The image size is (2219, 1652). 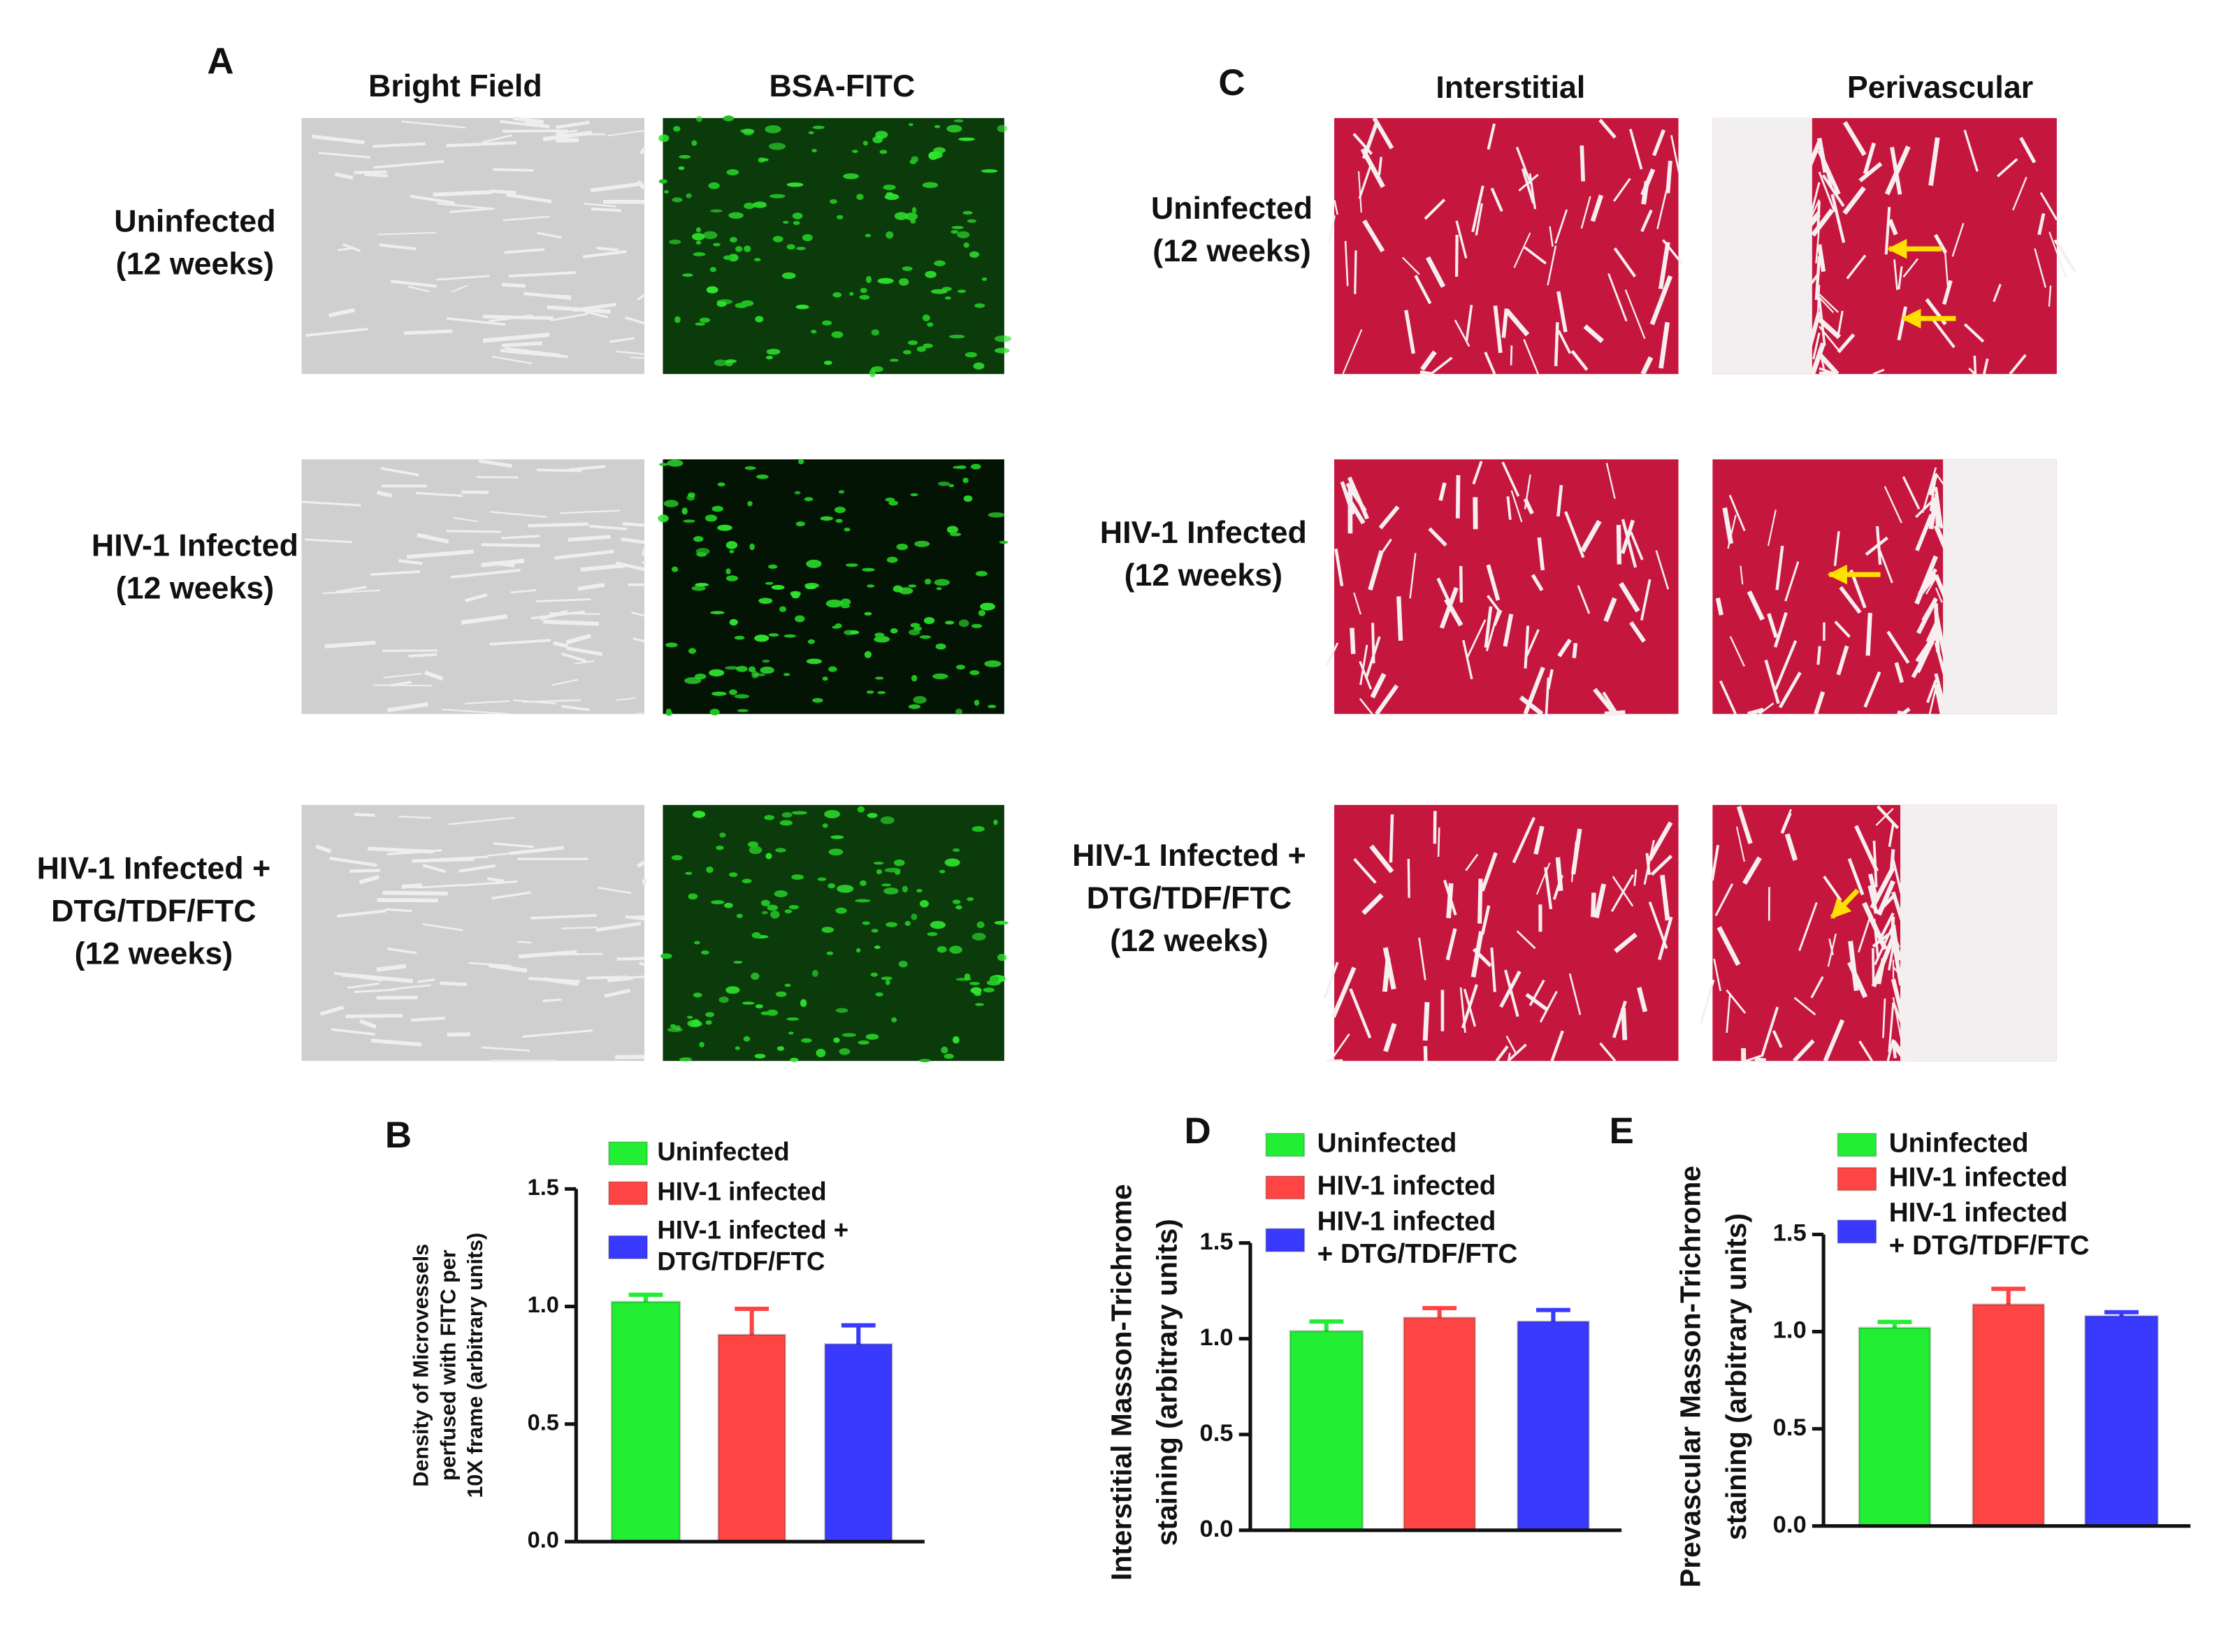 What do you see at coordinates (1189, 941) in the screenshot?
I see `row-label: (12 weeks)` at bounding box center [1189, 941].